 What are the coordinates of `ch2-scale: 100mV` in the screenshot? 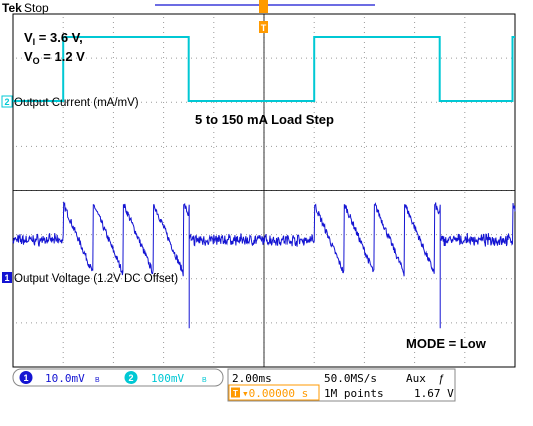 It's located at (167, 378).